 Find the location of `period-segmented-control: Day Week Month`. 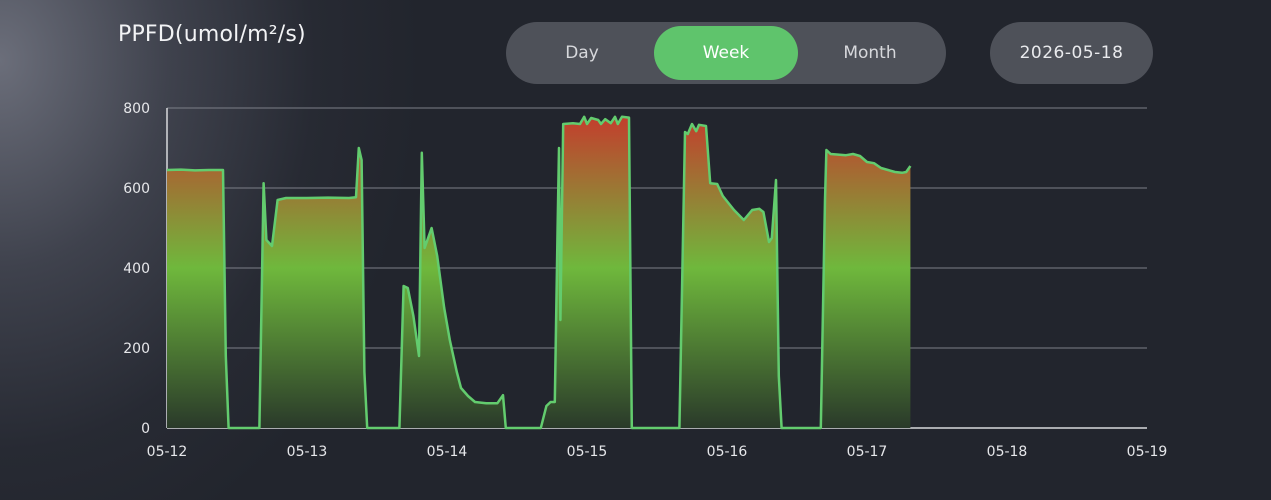

period-segmented-control: Day Week Month is located at coordinates (726, 53).